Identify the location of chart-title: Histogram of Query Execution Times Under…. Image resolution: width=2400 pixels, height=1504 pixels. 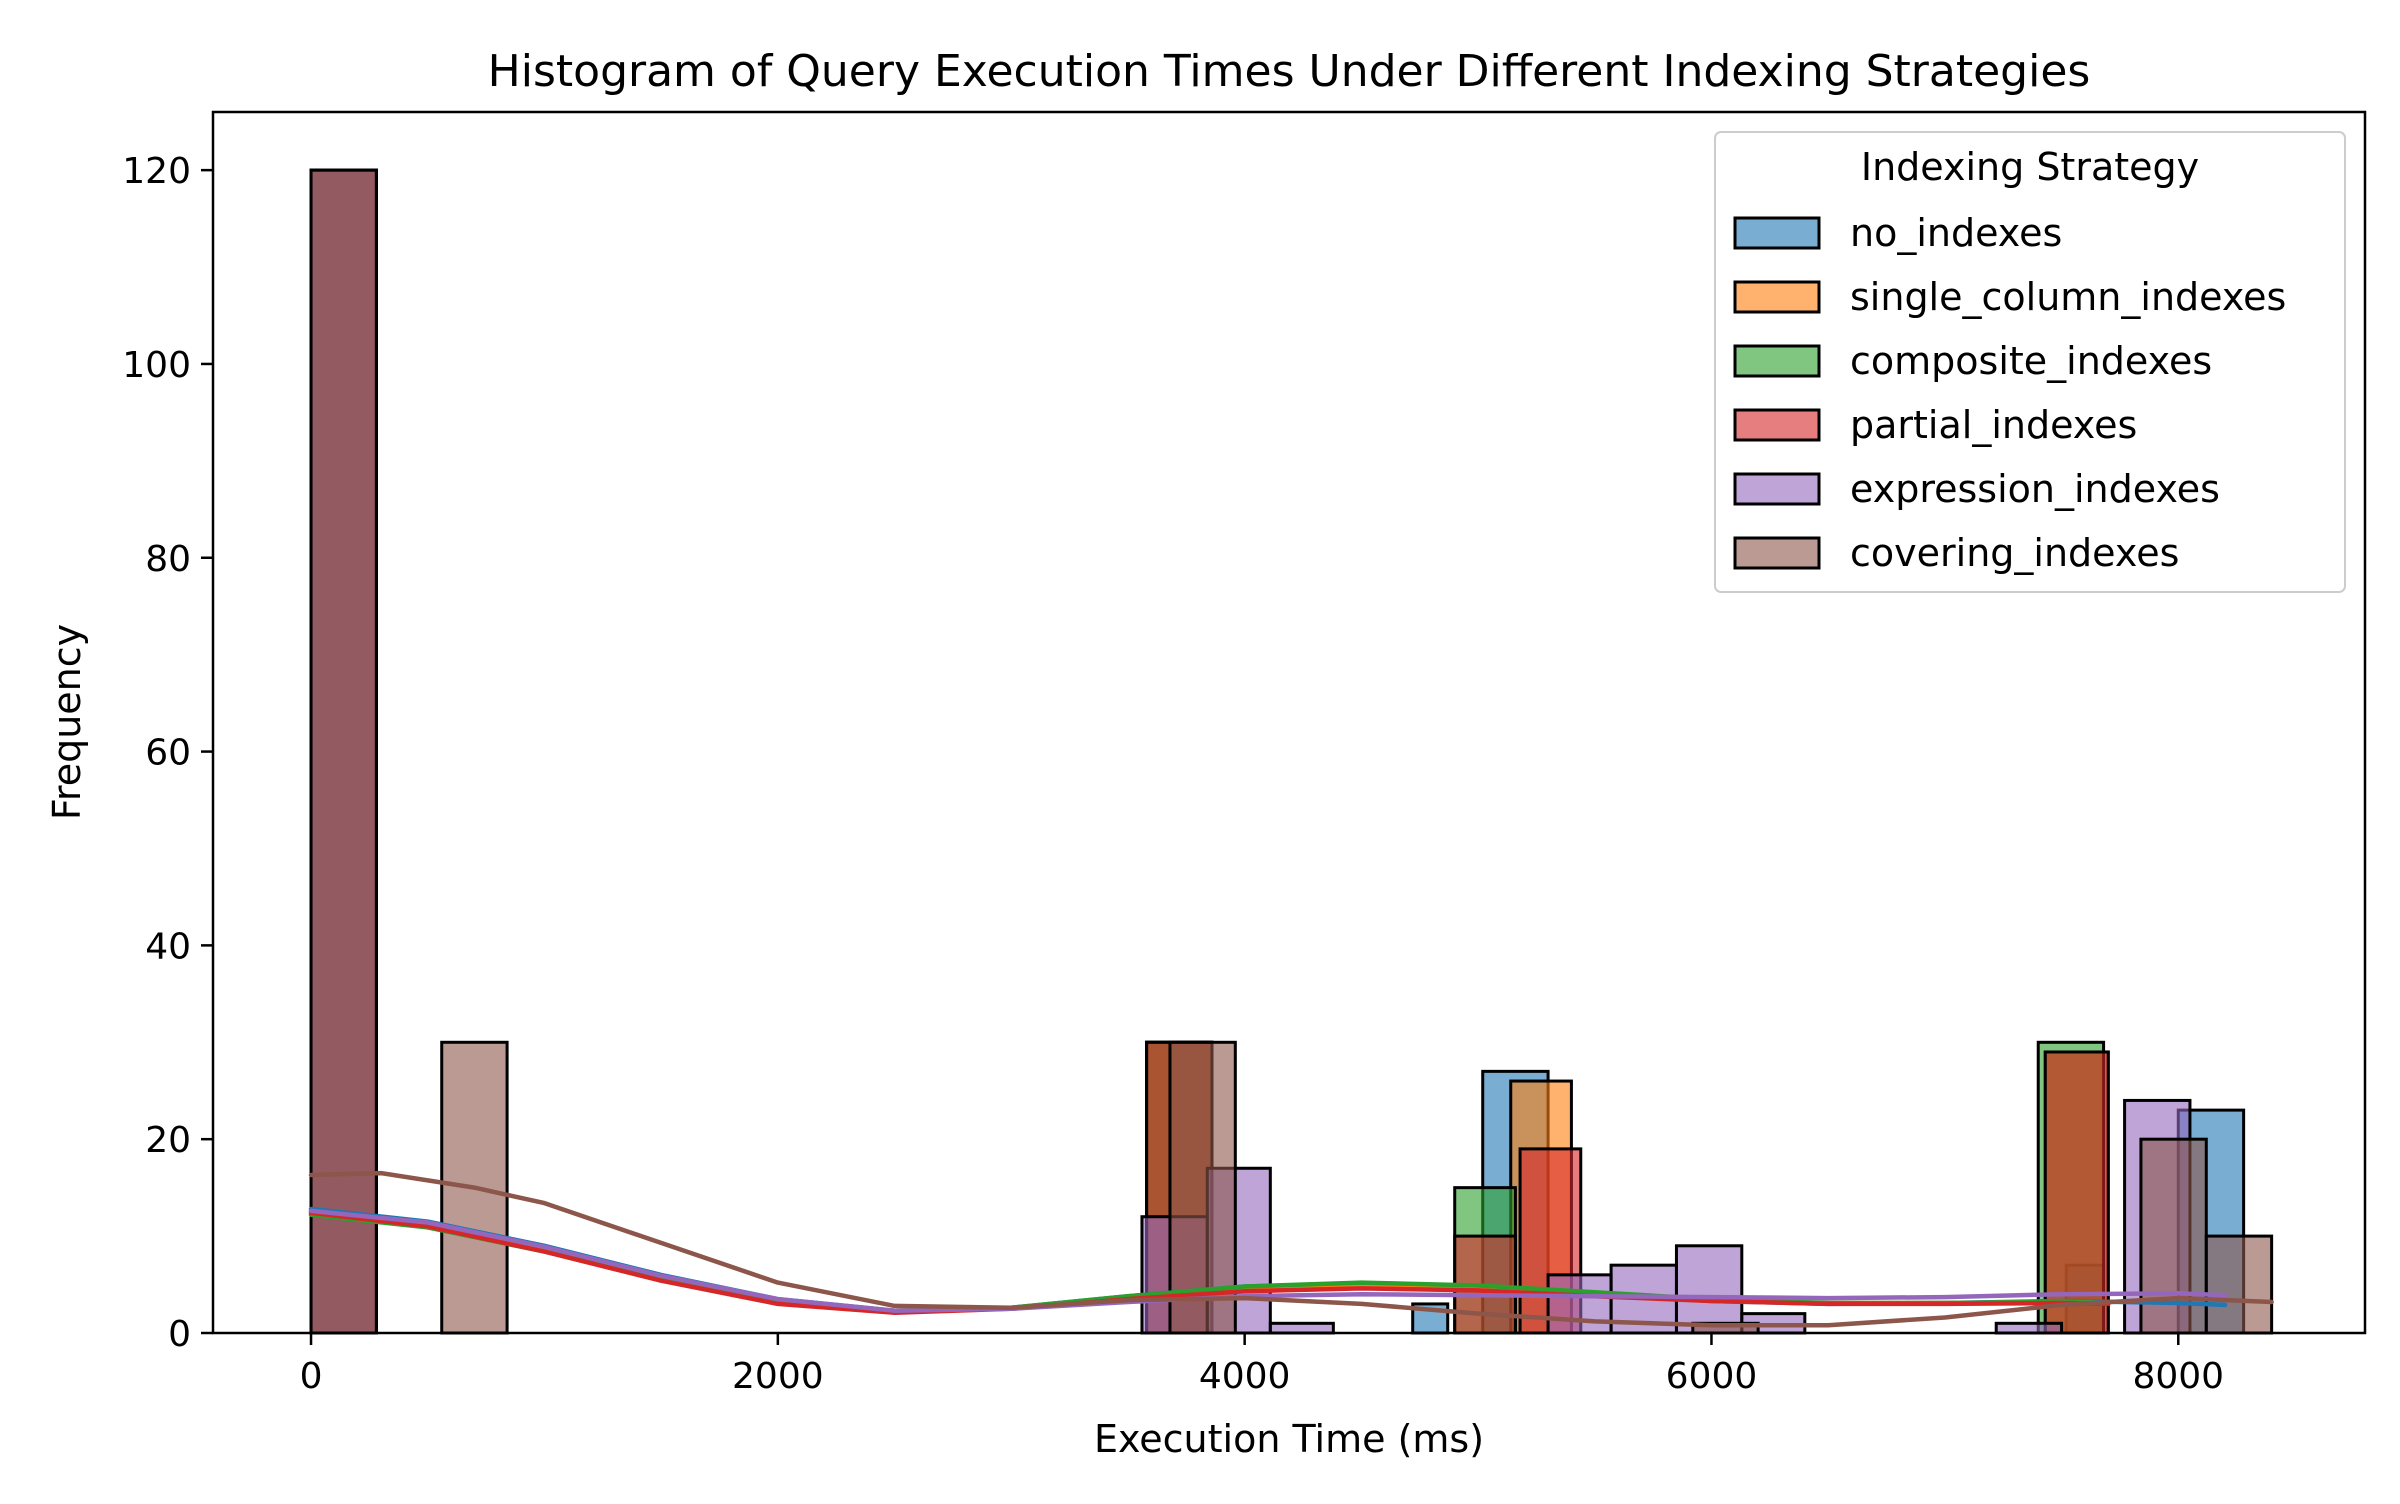
(1289, 71).